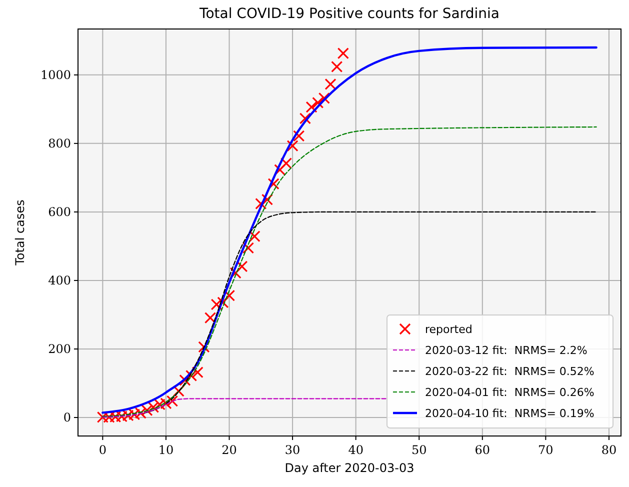 The image size is (629, 487). Describe the element at coordinates (482, 450) in the screenshot. I see `x-tick-label: 60` at that location.